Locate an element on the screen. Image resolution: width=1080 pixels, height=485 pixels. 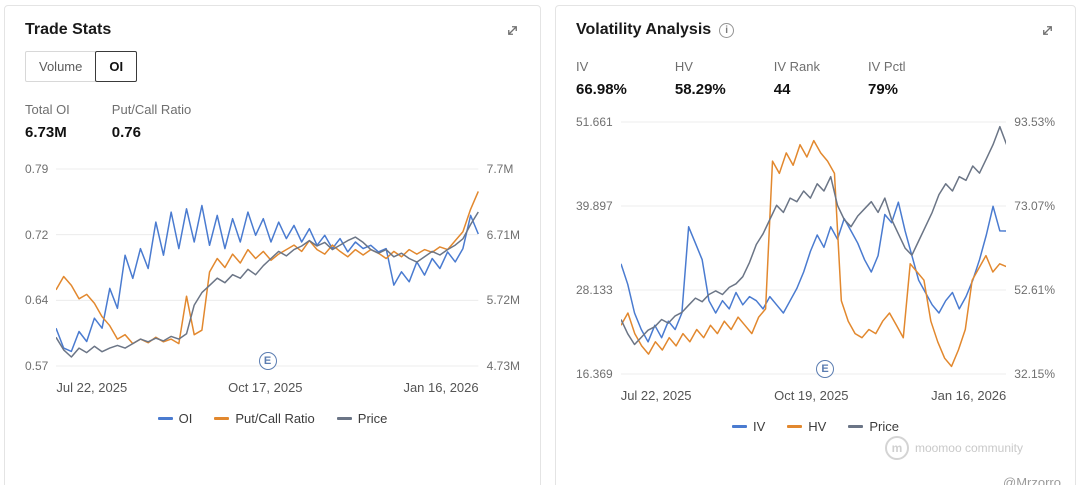
trade-stats-summary: Total OI 6.73M Put/Call Ratio 0.76 is located at coordinates (272, 121).